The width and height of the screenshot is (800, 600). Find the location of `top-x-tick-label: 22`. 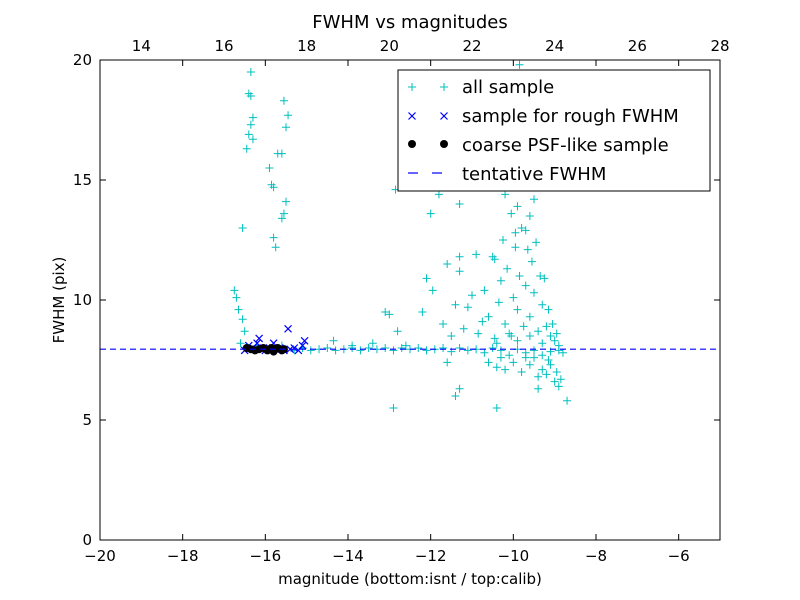

top-x-tick-label: 22 is located at coordinates (471, 46).